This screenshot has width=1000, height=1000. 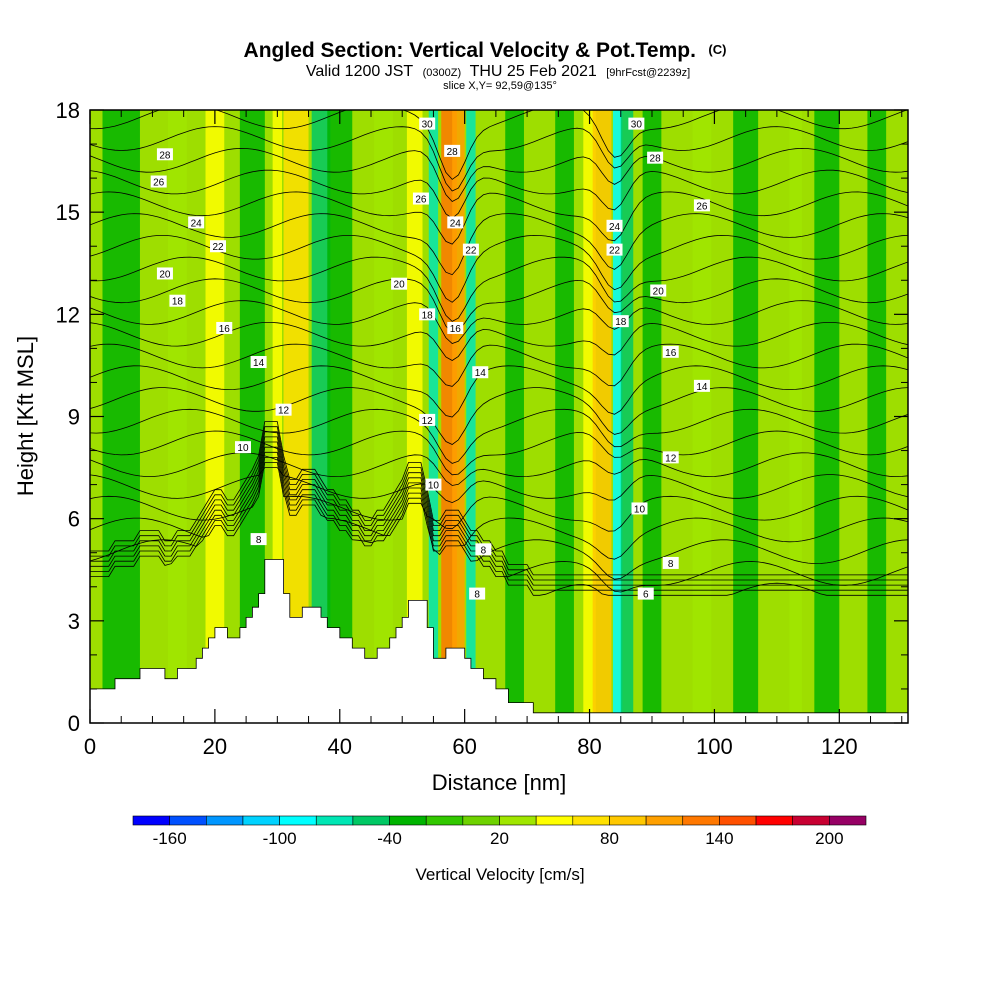 What do you see at coordinates (389, 838) in the screenshot?
I see `colorbar-tick-label: -40` at bounding box center [389, 838].